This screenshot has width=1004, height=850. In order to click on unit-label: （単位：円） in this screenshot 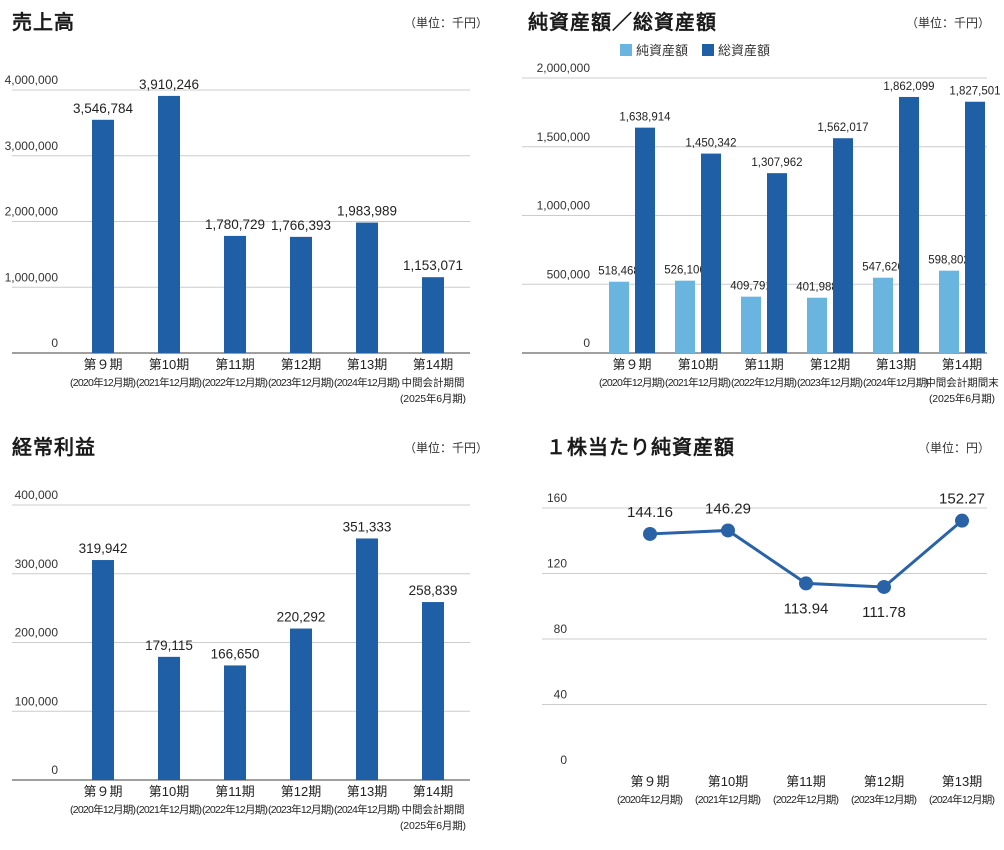, I will do `click(953, 448)`.